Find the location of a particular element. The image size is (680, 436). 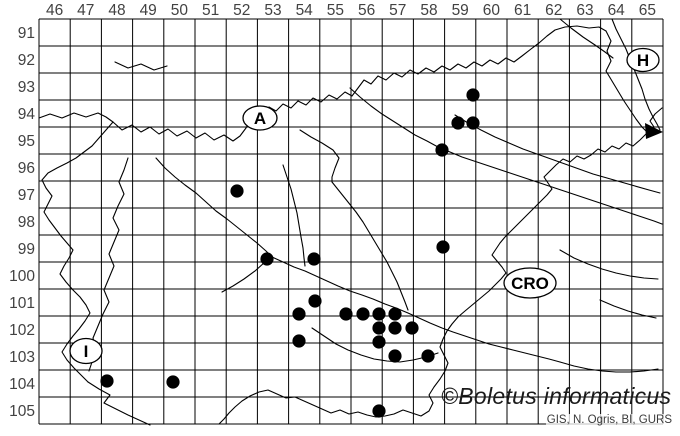

row-label: 104 is located at coordinates (22, 384).